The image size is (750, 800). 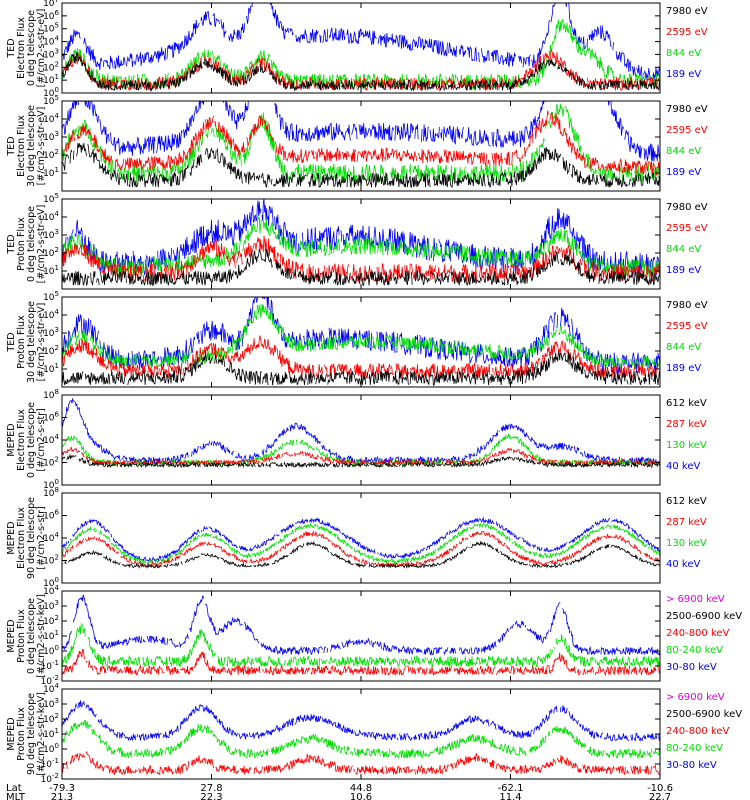 I want to click on x-tick-value: 11.4, so click(x=510, y=796).